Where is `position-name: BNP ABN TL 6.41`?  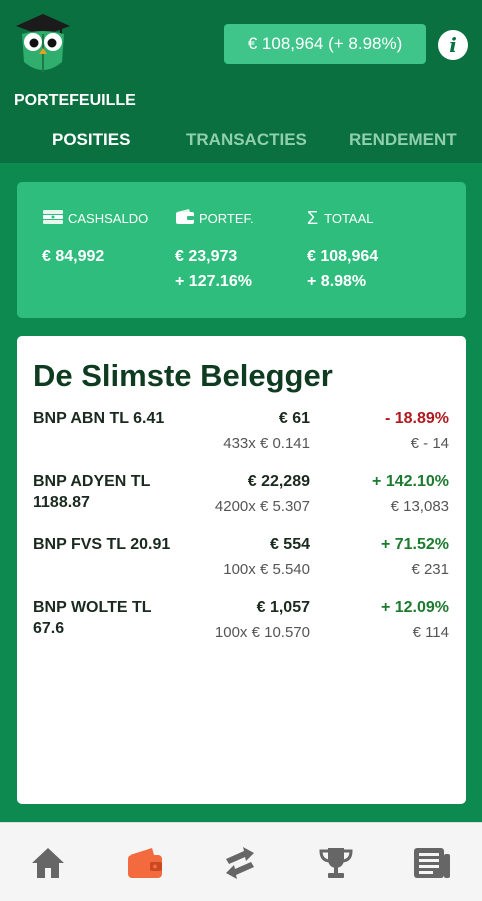
position-name: BNP ABN TL 6.41 is located at coordinates (99, 418).